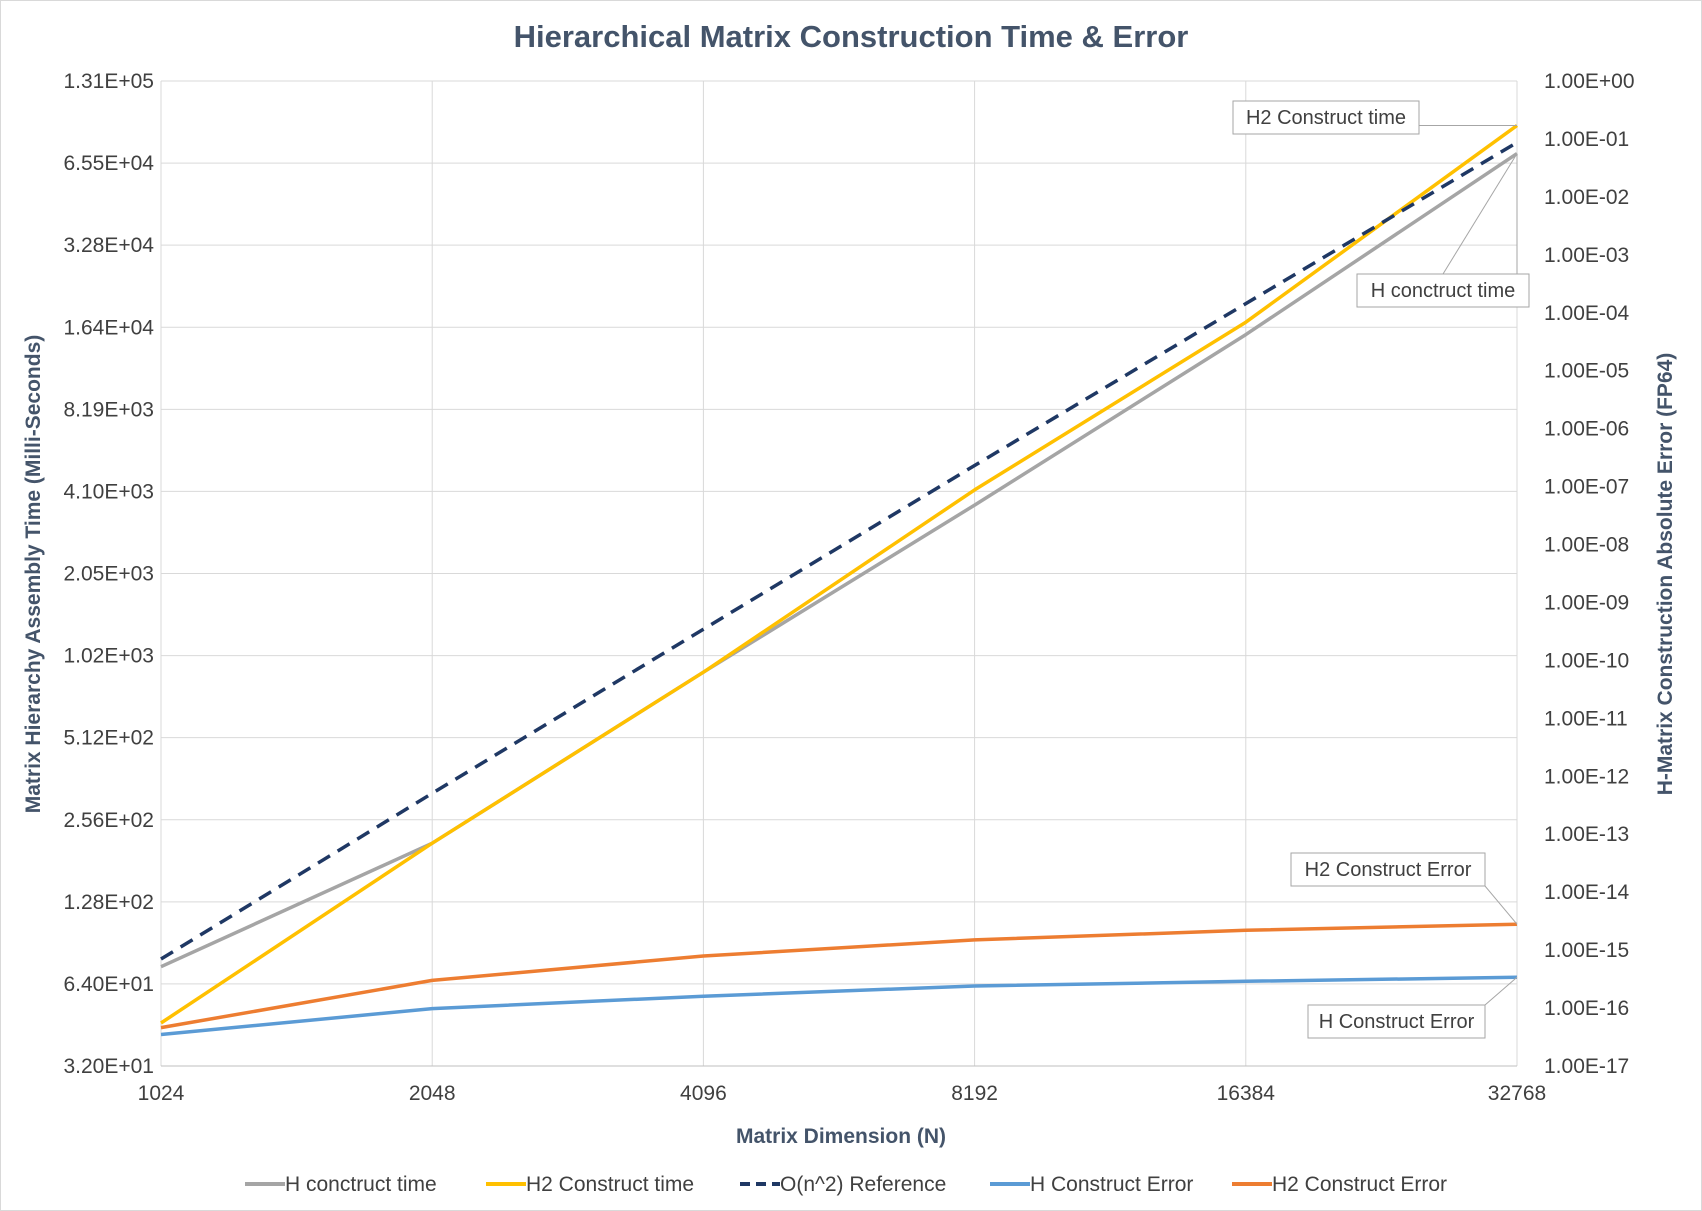 The width and height of the screenshot is (1702, 1211). I want to click on callout-label: H Construct Error, so click(1397, 1022).